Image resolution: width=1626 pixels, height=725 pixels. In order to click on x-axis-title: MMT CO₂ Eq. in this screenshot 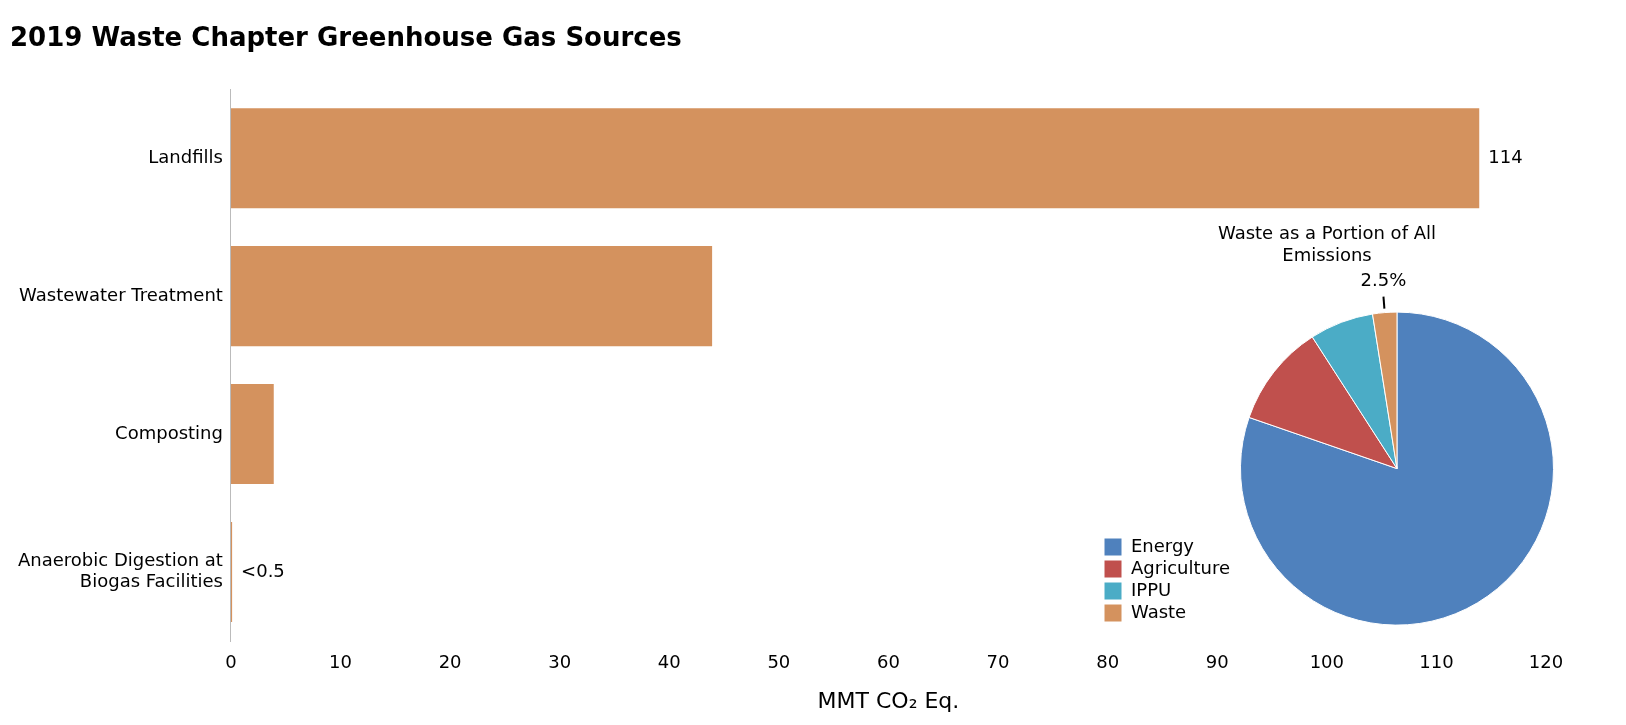, I will do `click(888, 700)`.